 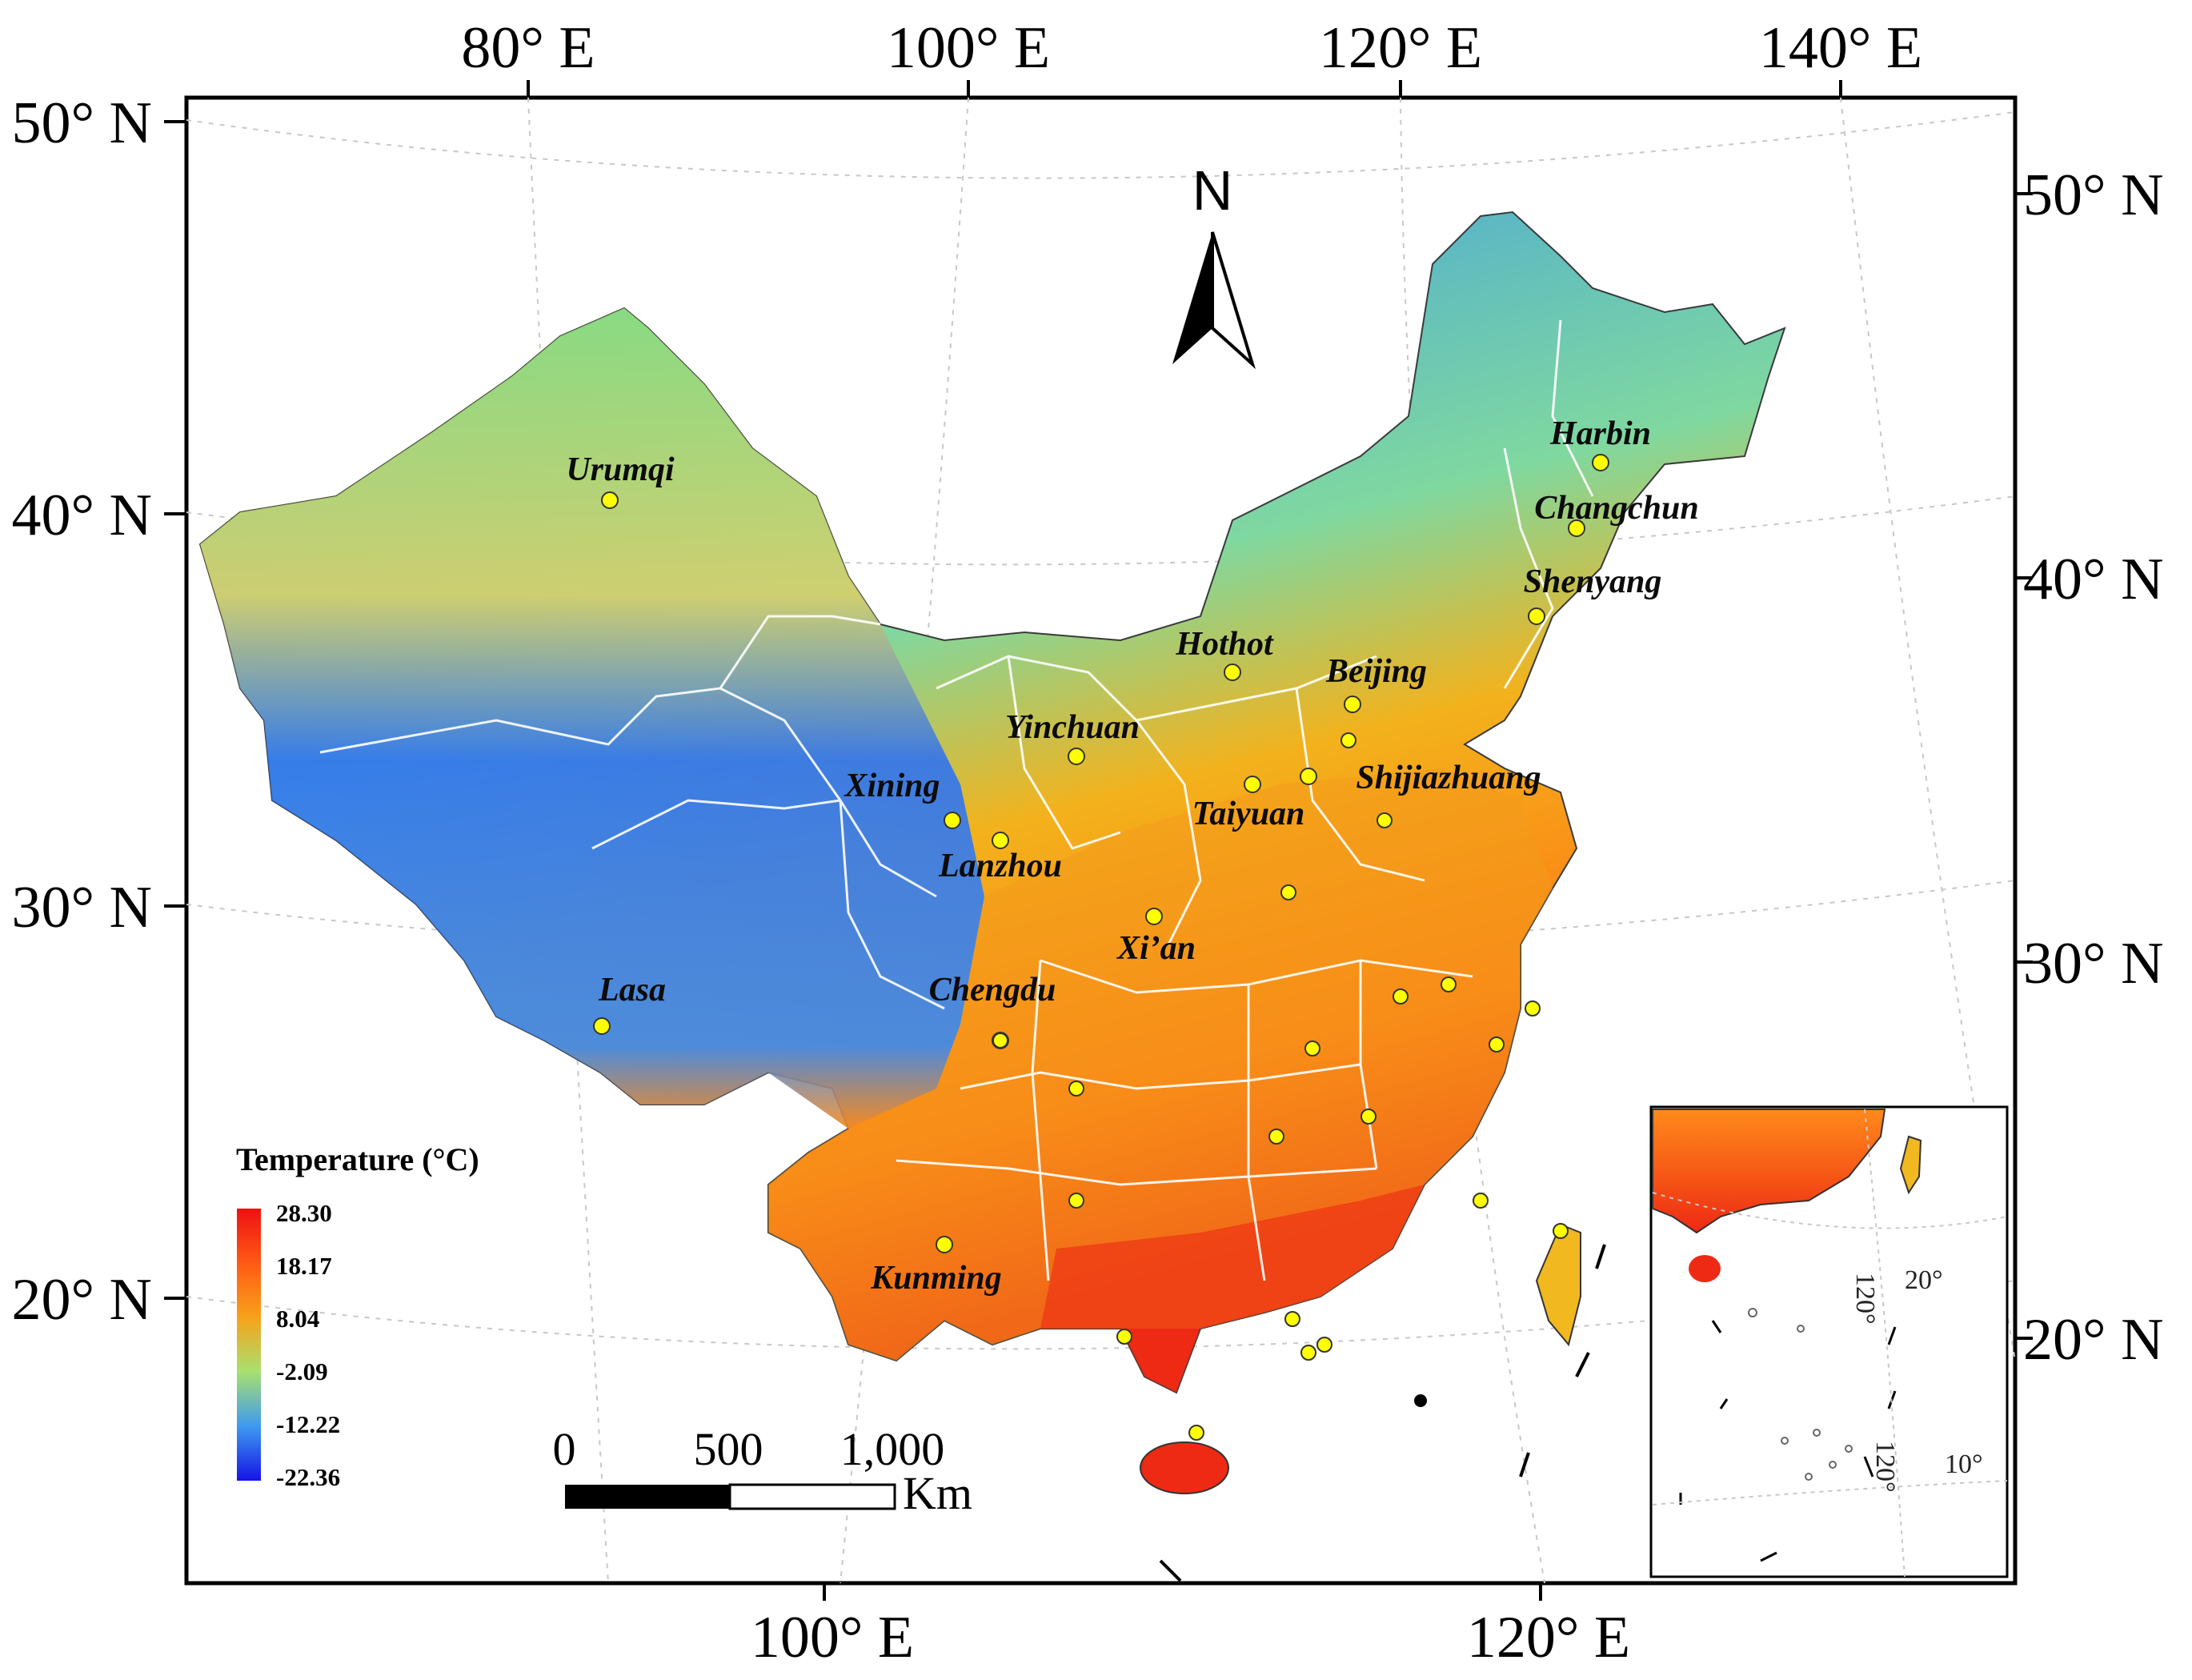 What do you see at coordinates (528, 48) in the screenshot?
I see `top-lon-label: 80° E` at bounding box center [528, 48].